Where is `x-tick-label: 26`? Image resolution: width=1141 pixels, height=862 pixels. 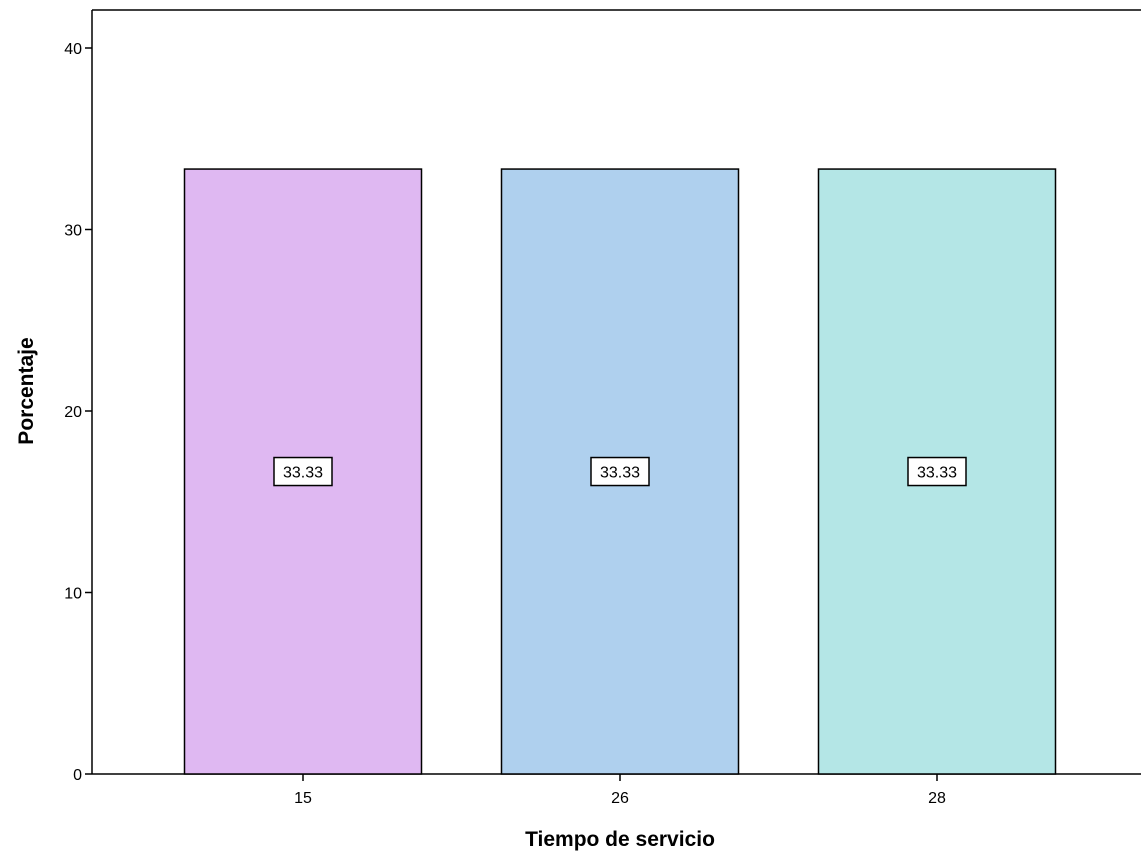 x-tick-label: 26 is located at coordinates (620, 798).